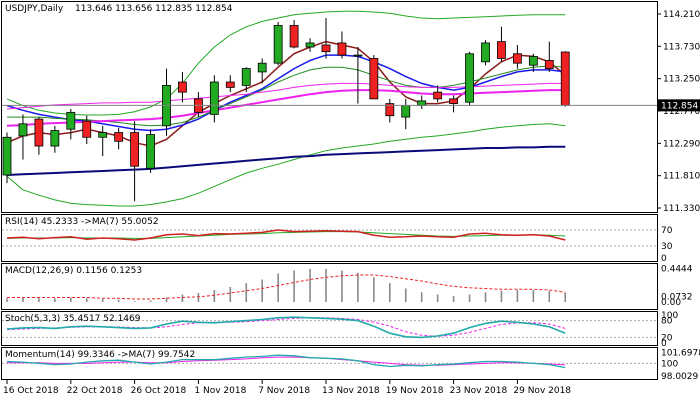 This screenshot has width=700, height=404. I want to click on x-tick-label: 13 Nov 2018, so click(351, 391).